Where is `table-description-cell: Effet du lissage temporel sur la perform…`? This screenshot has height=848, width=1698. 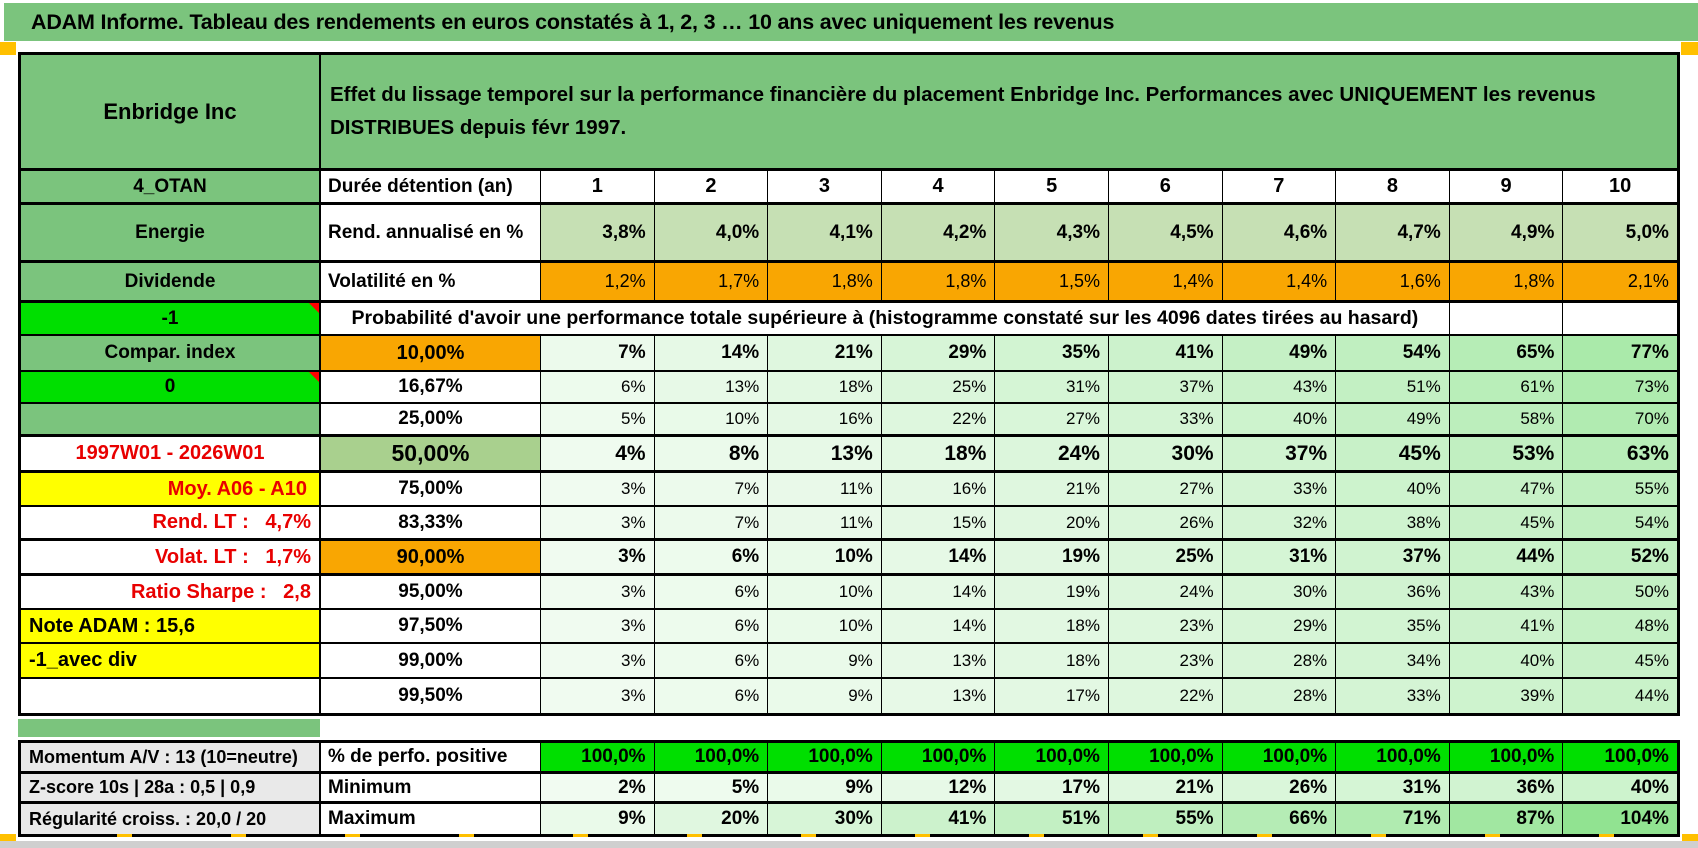
table-description-cell: Effet du lissage temporel sur la perform… is located at coordinates (999, 111).